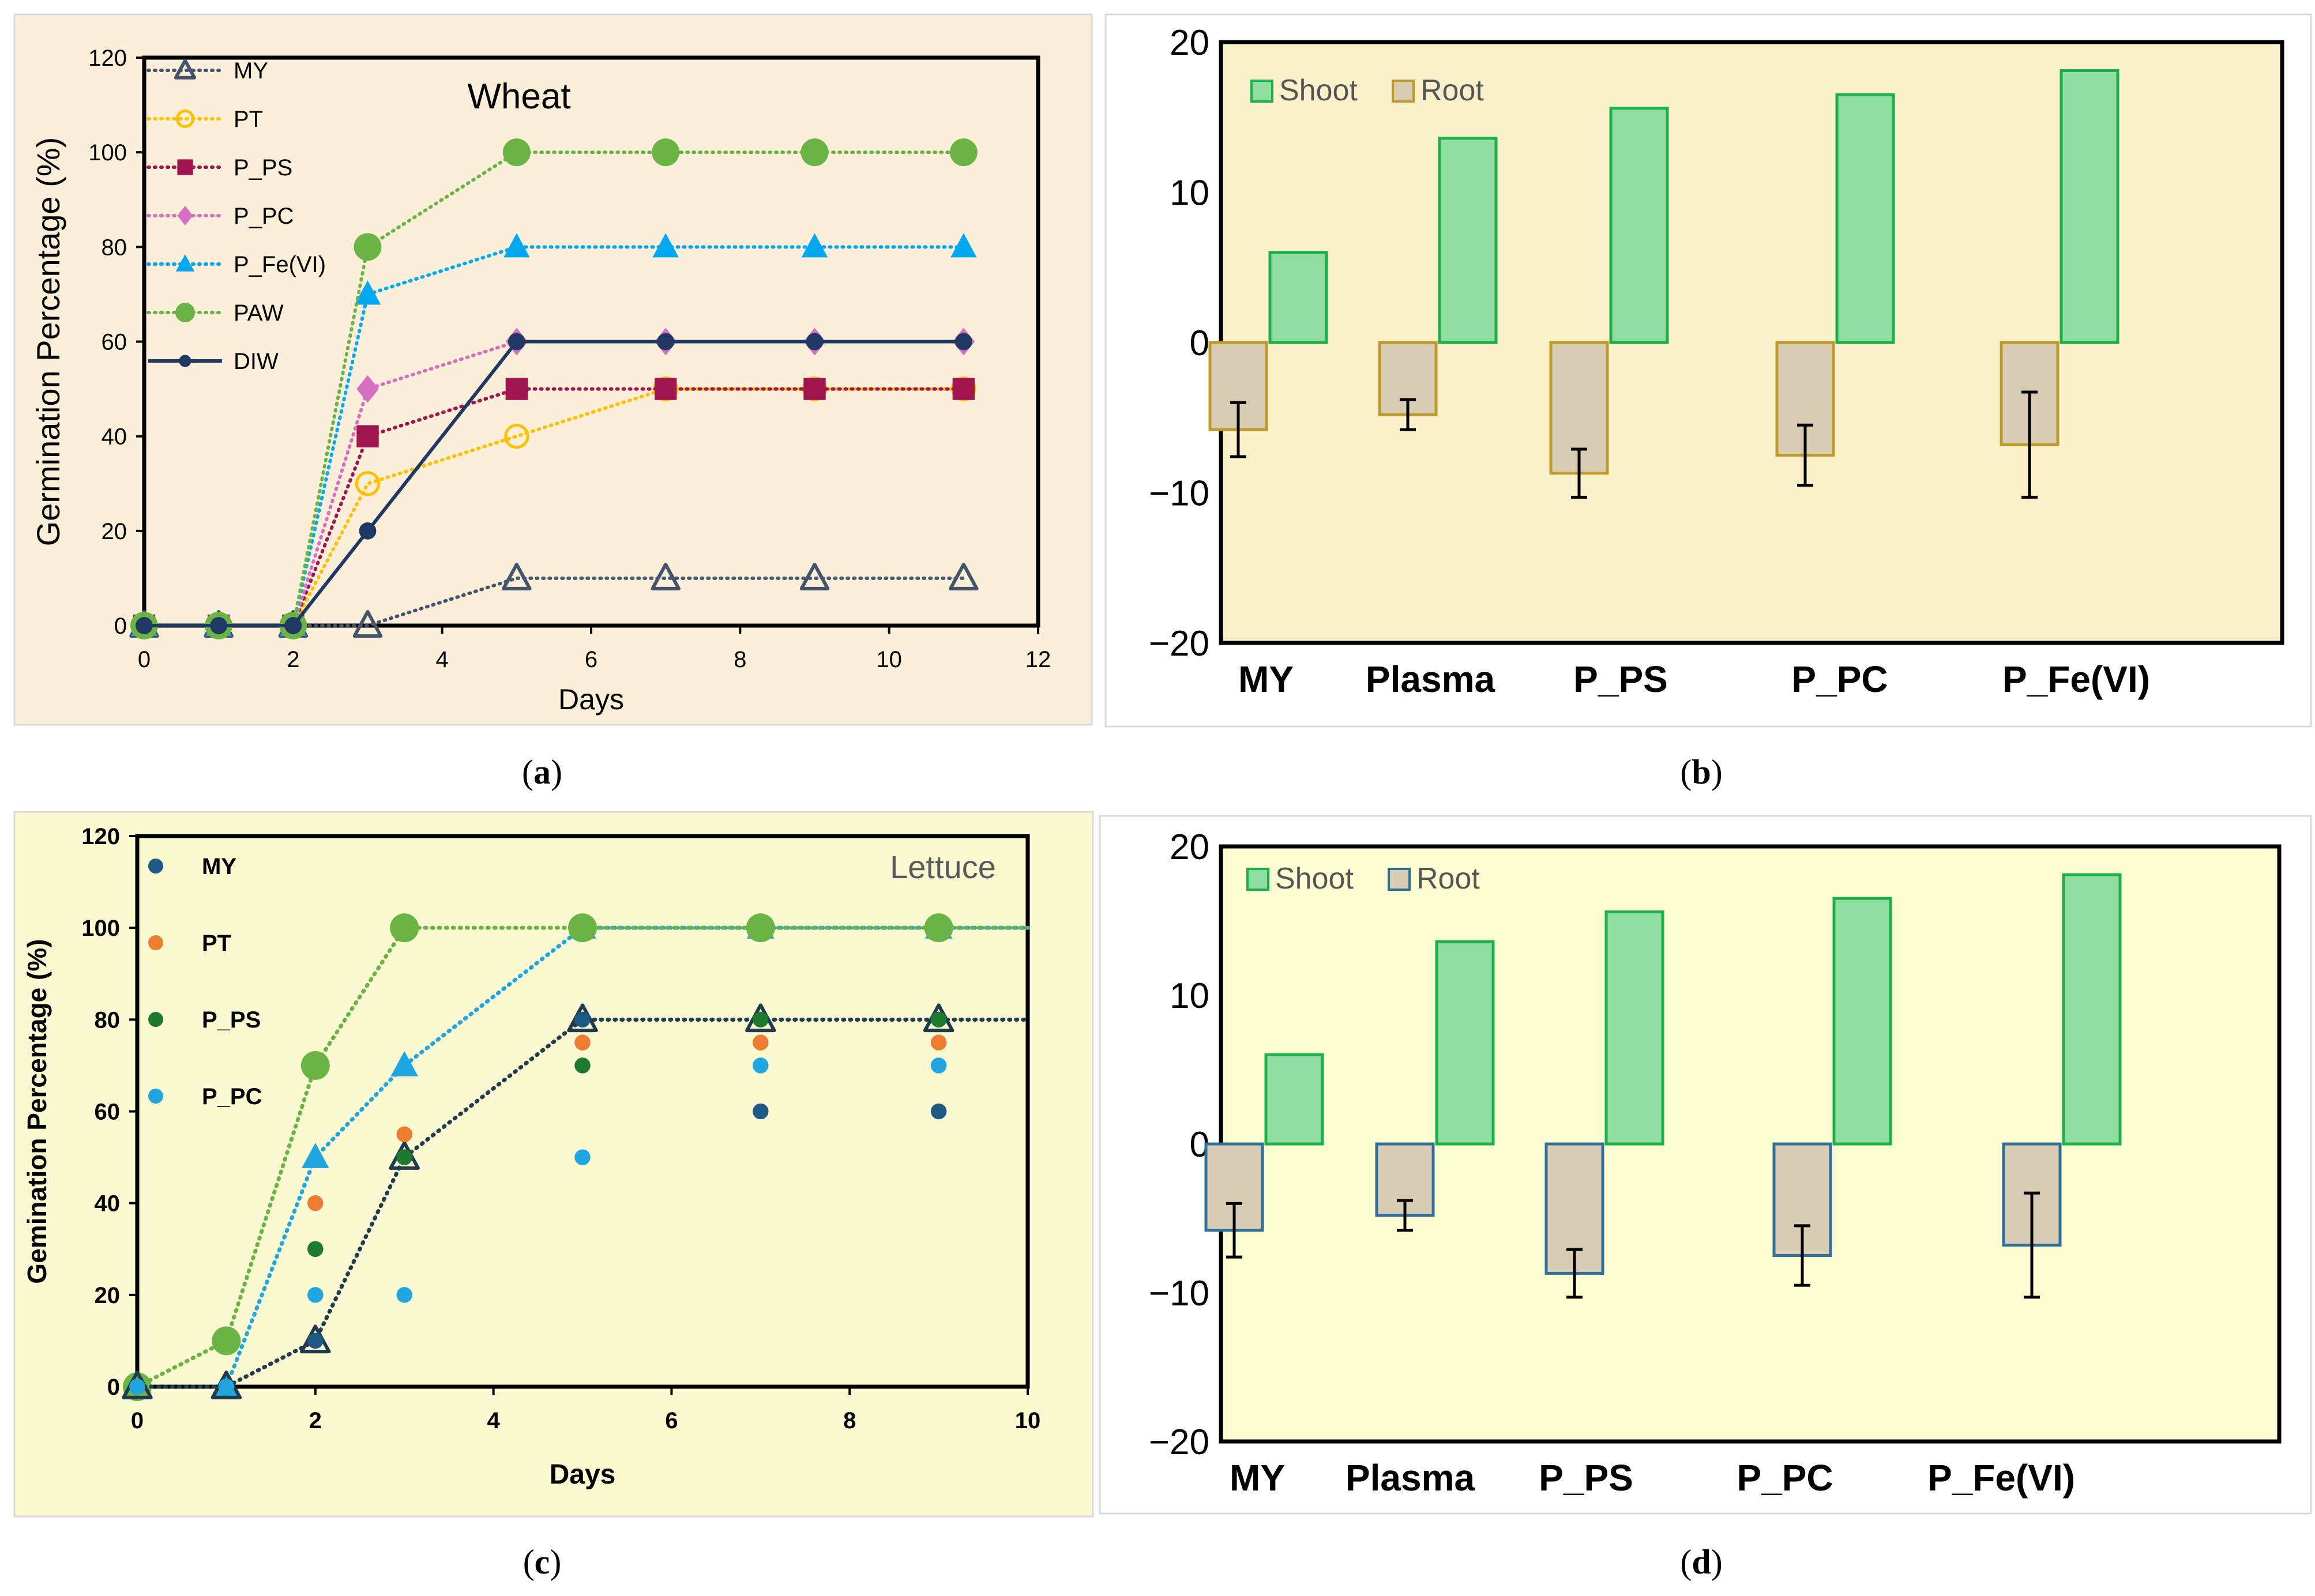  I want to click on y-tick-label: −20, so click(1179, 644).